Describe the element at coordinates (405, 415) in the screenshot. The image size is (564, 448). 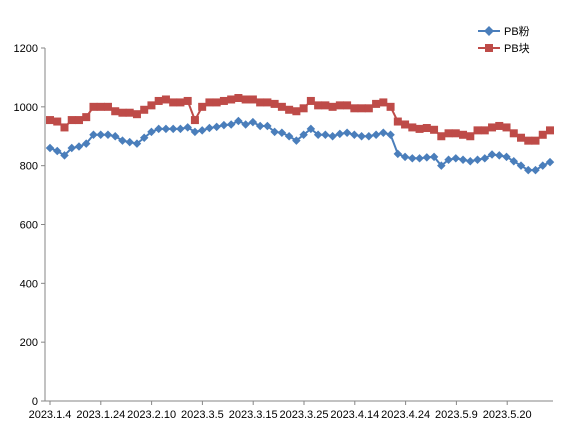
I see `x-tick-label: 2023.4.24` at that location.